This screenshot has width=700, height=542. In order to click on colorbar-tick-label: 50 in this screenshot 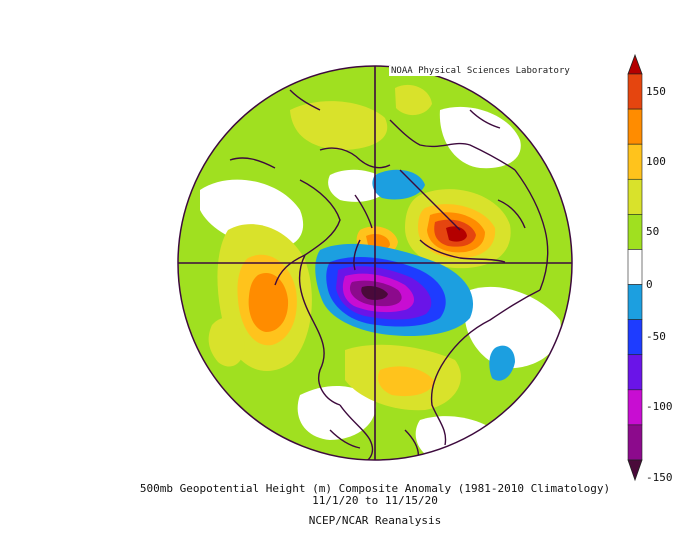, I will do `click(653, 231)`.